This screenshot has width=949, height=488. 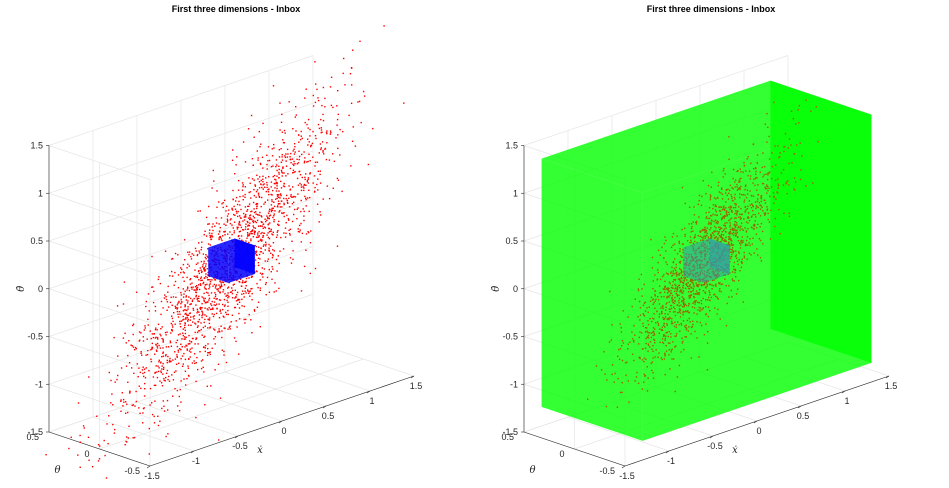 What do you see at coordinates (843, 392) in the screenshot?
I see `x-tick-mark` at bounding box center [843, 392].